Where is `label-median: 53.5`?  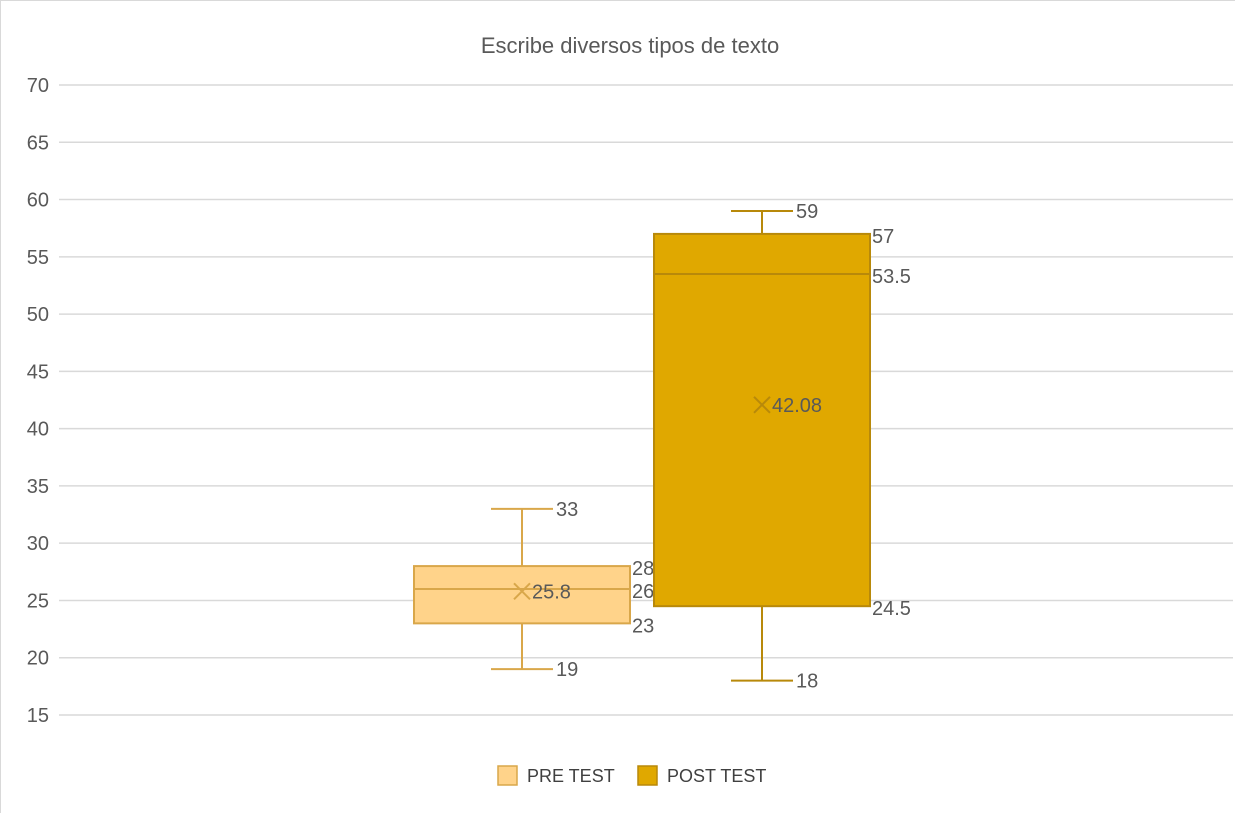 label-median: 53.5 is located at coordinates (891, 277).